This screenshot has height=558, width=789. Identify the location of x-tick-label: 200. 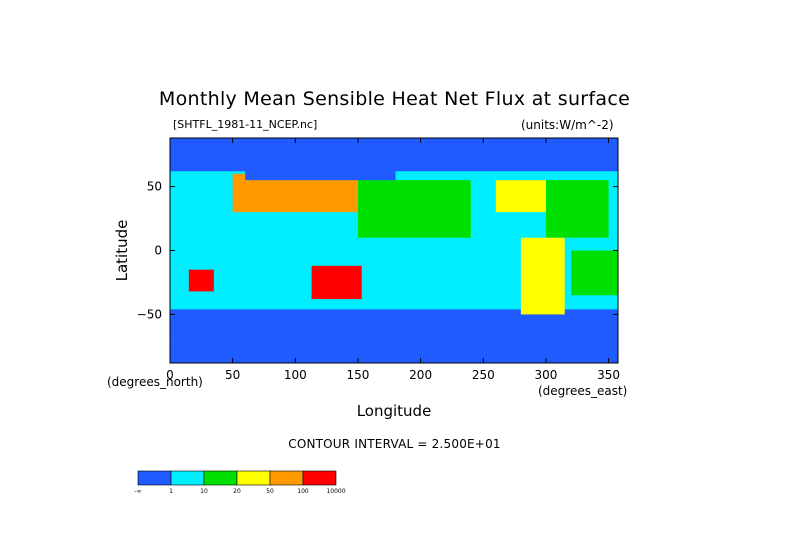
(420, 375).